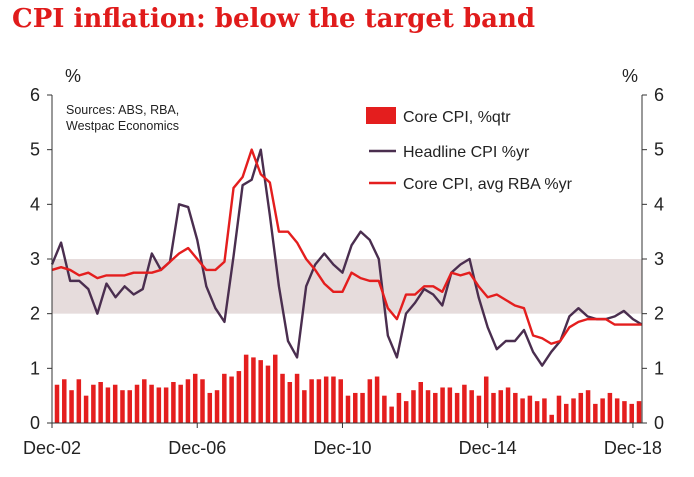  Describe the element at coordinates (342, 448) in the screenshot. I see `x-tick-label: Dec-10` at that location.